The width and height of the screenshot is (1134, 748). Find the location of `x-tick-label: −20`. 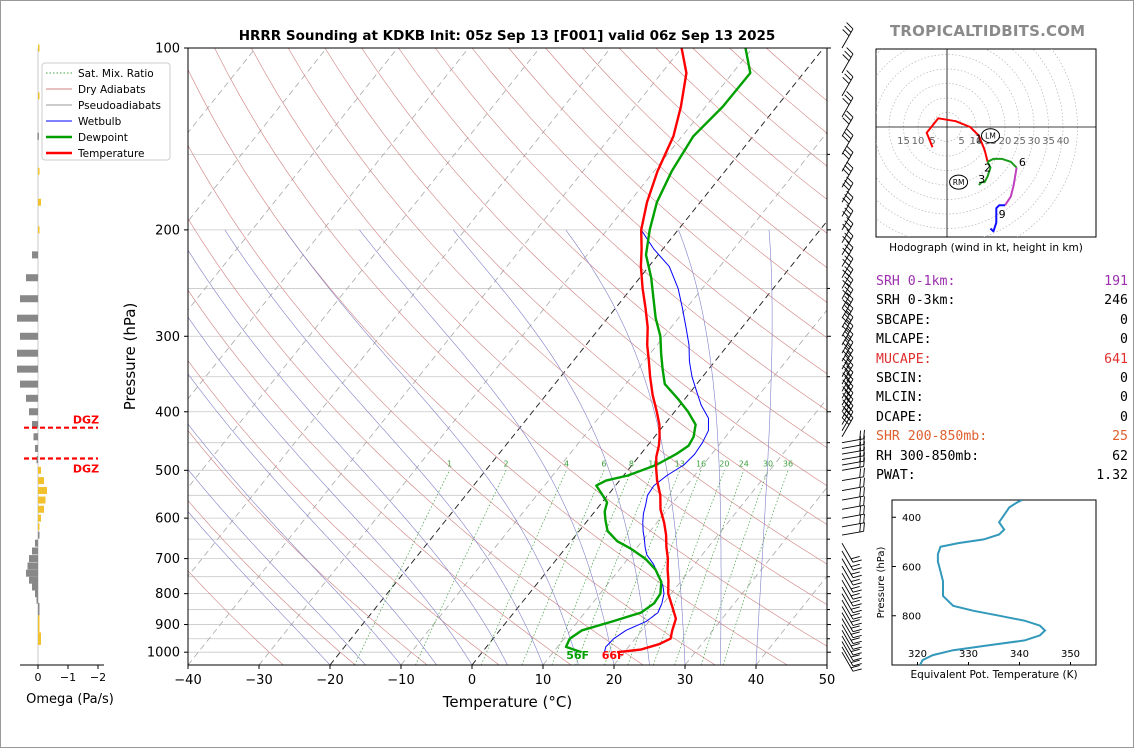

x-tick-label: −20 is located at coordinates (329, 680).